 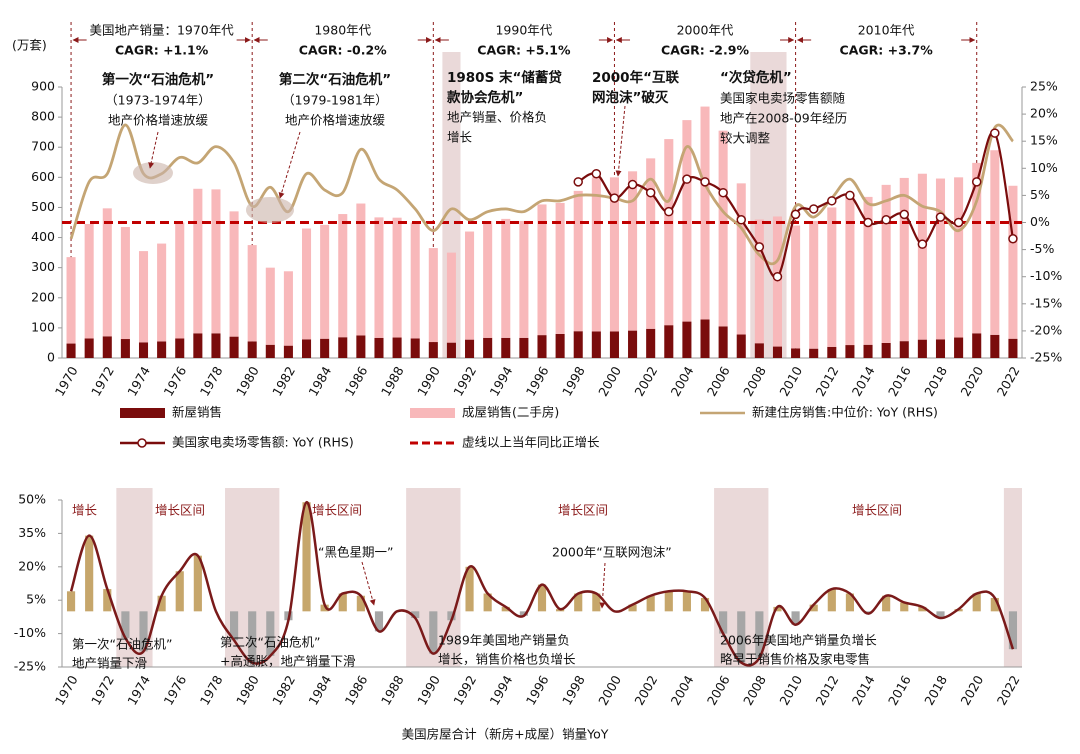 I want to click on y-axis-label: (万套), so click(x=29, y=45).